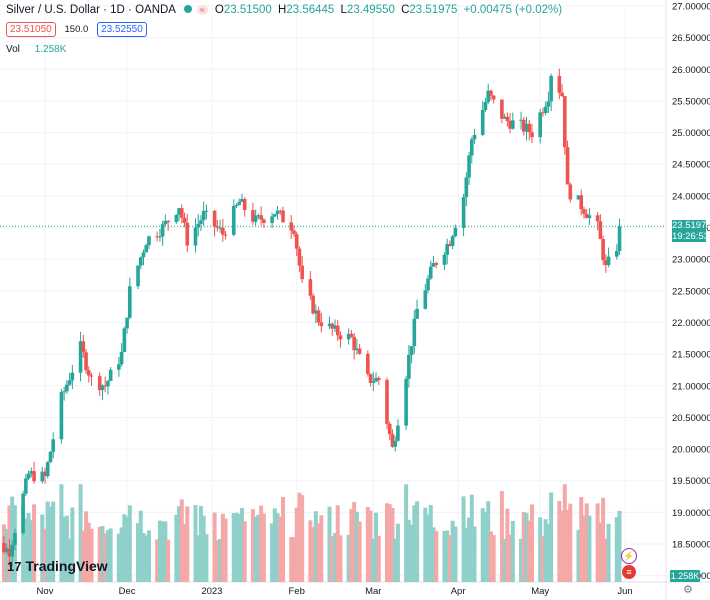 The width and height of the screenshot is (710, 600). Describe the element at coordinates (691, 133) in the screenshot. I see `y-tick-label: 25.00000` at that location.